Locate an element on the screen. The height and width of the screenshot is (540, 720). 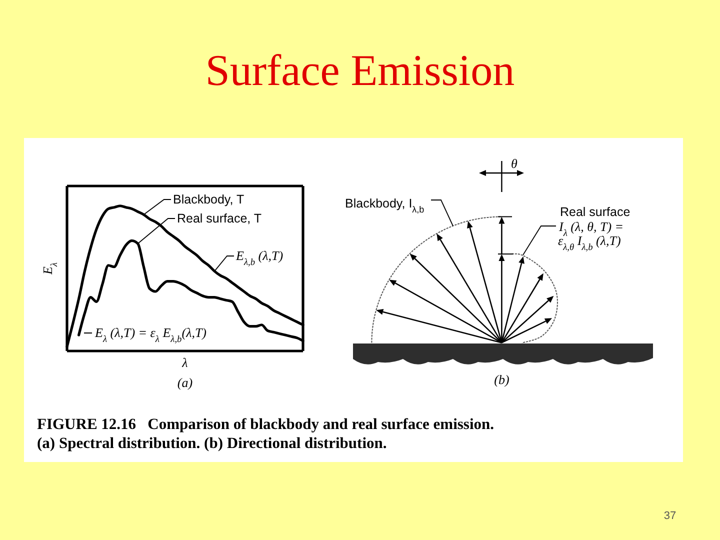
caption: FIGURE 12.16 Comparison of blackbody and real surface emission. is located at coordinates (265, 424).